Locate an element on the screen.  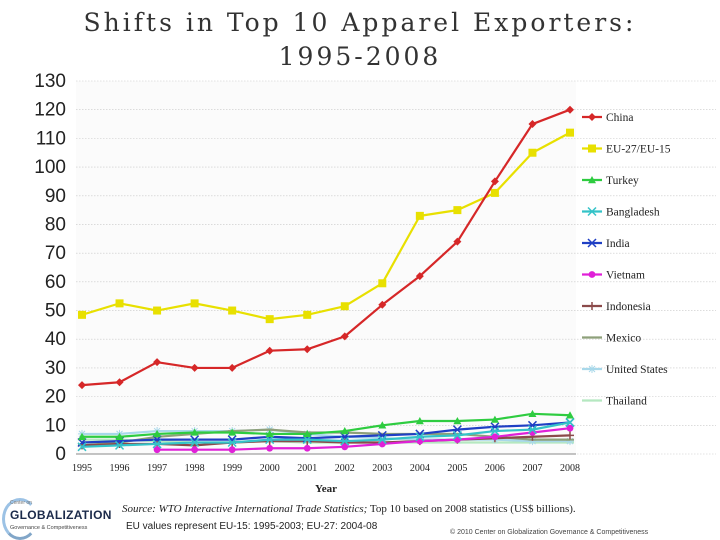
data-point-turkey-2003 is located at coordinates (382, 425).